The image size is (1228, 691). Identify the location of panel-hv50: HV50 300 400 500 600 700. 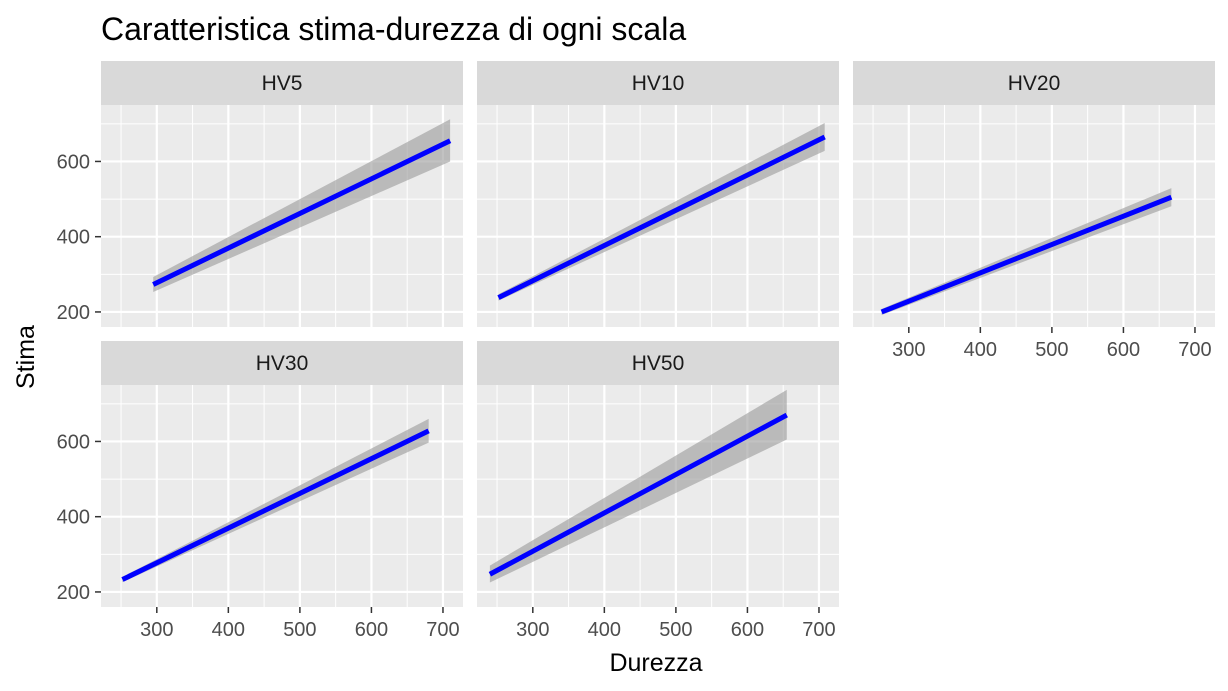
(658, 491).